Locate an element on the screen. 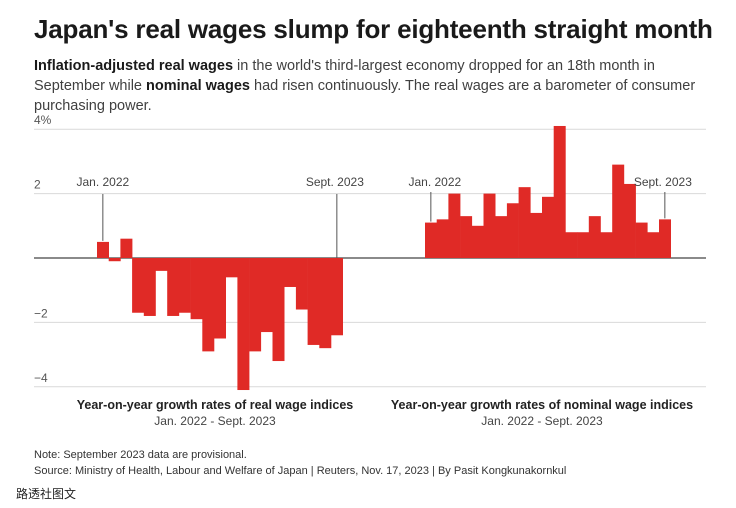 The image size is (736, 508). y-tick-label: −2 is located at coordinates (41, 313).